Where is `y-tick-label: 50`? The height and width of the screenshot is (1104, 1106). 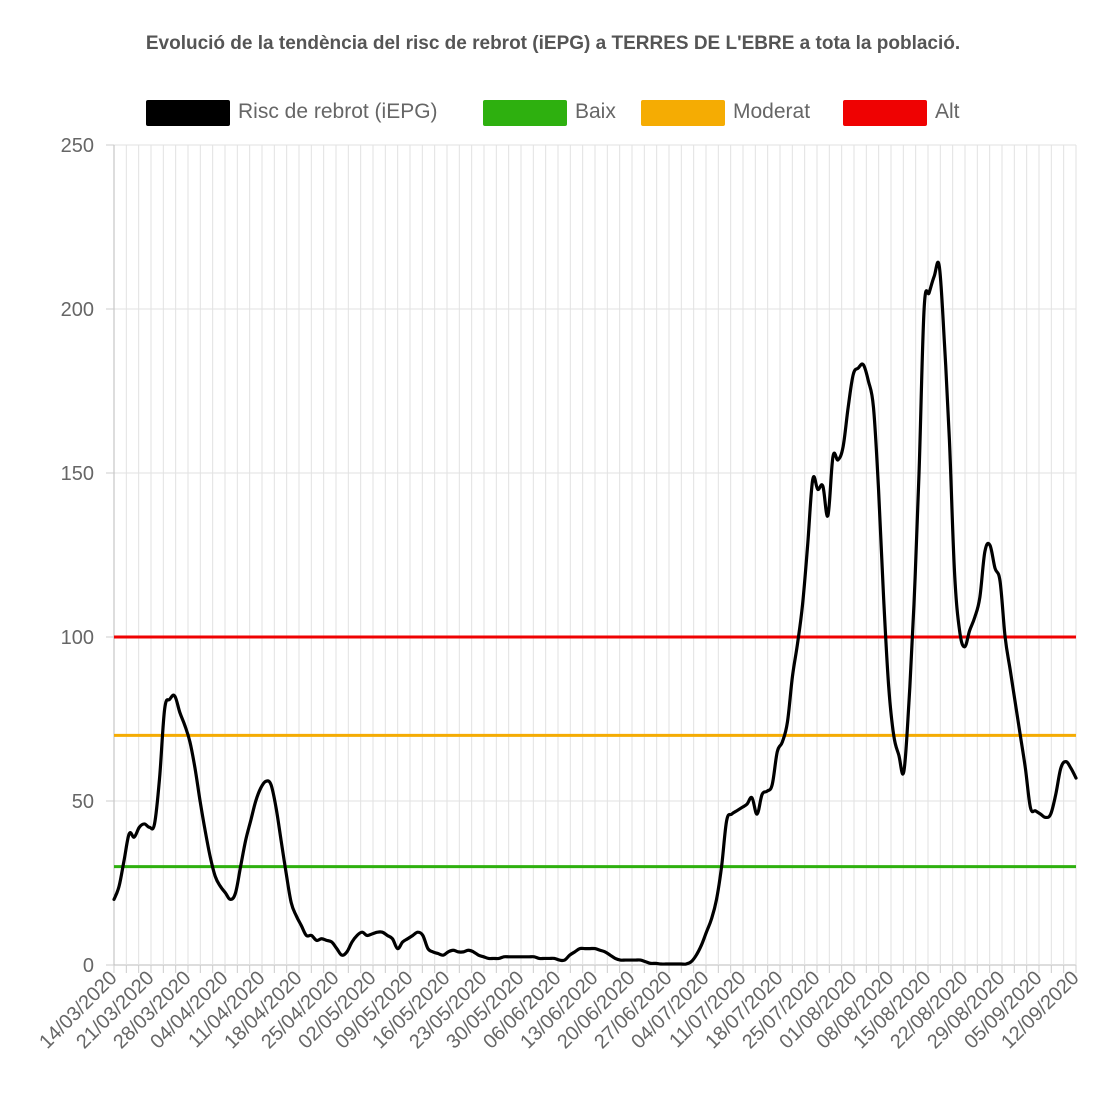 y-tick-label: 50 is located at coordinates (83, 802).